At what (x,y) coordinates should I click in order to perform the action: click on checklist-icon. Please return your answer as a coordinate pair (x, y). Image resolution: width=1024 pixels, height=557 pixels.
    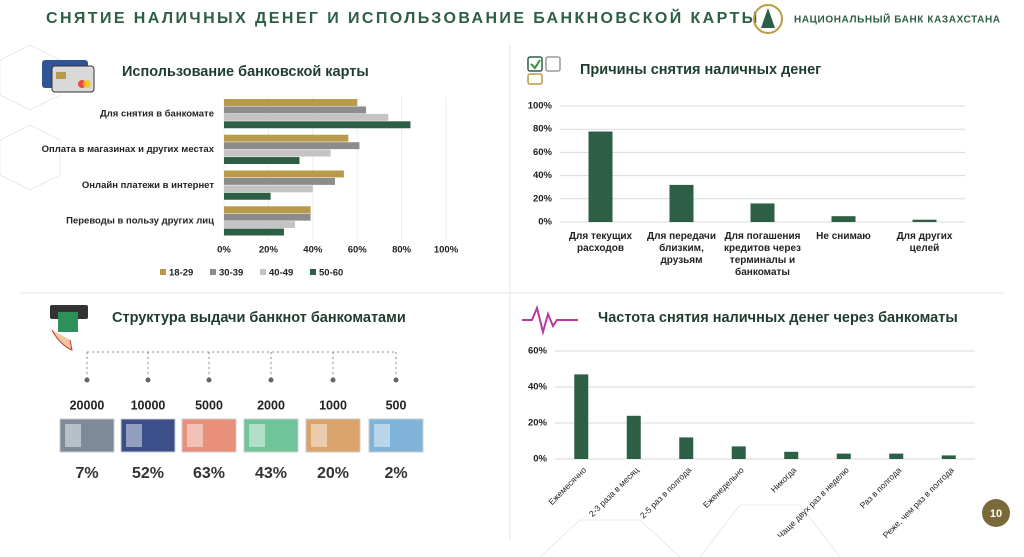
    Looking at the image, I should click on (544, 70).